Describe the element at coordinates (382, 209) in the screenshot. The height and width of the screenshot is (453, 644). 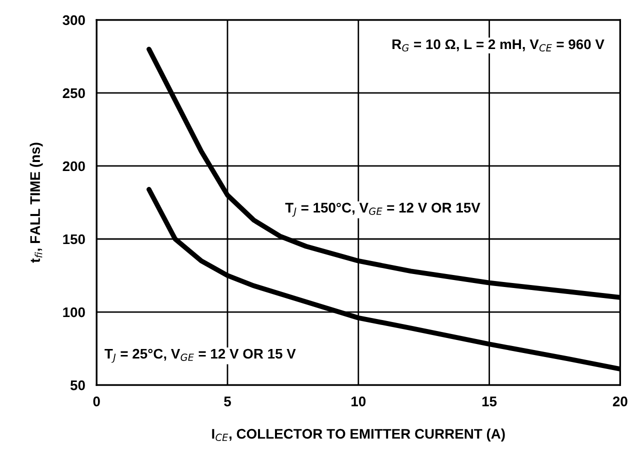
I see `annotation: T$_{J}$ = 150°C, V$_{GE}$ = 12 V OR 15V` at that location.